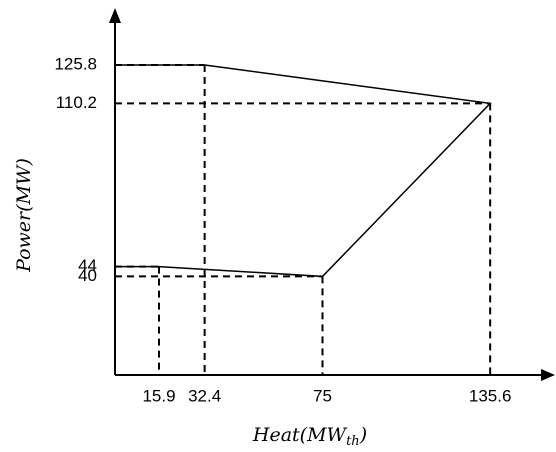  I want to click on x-axis-label: Heat(MWth), so click(309, 436).